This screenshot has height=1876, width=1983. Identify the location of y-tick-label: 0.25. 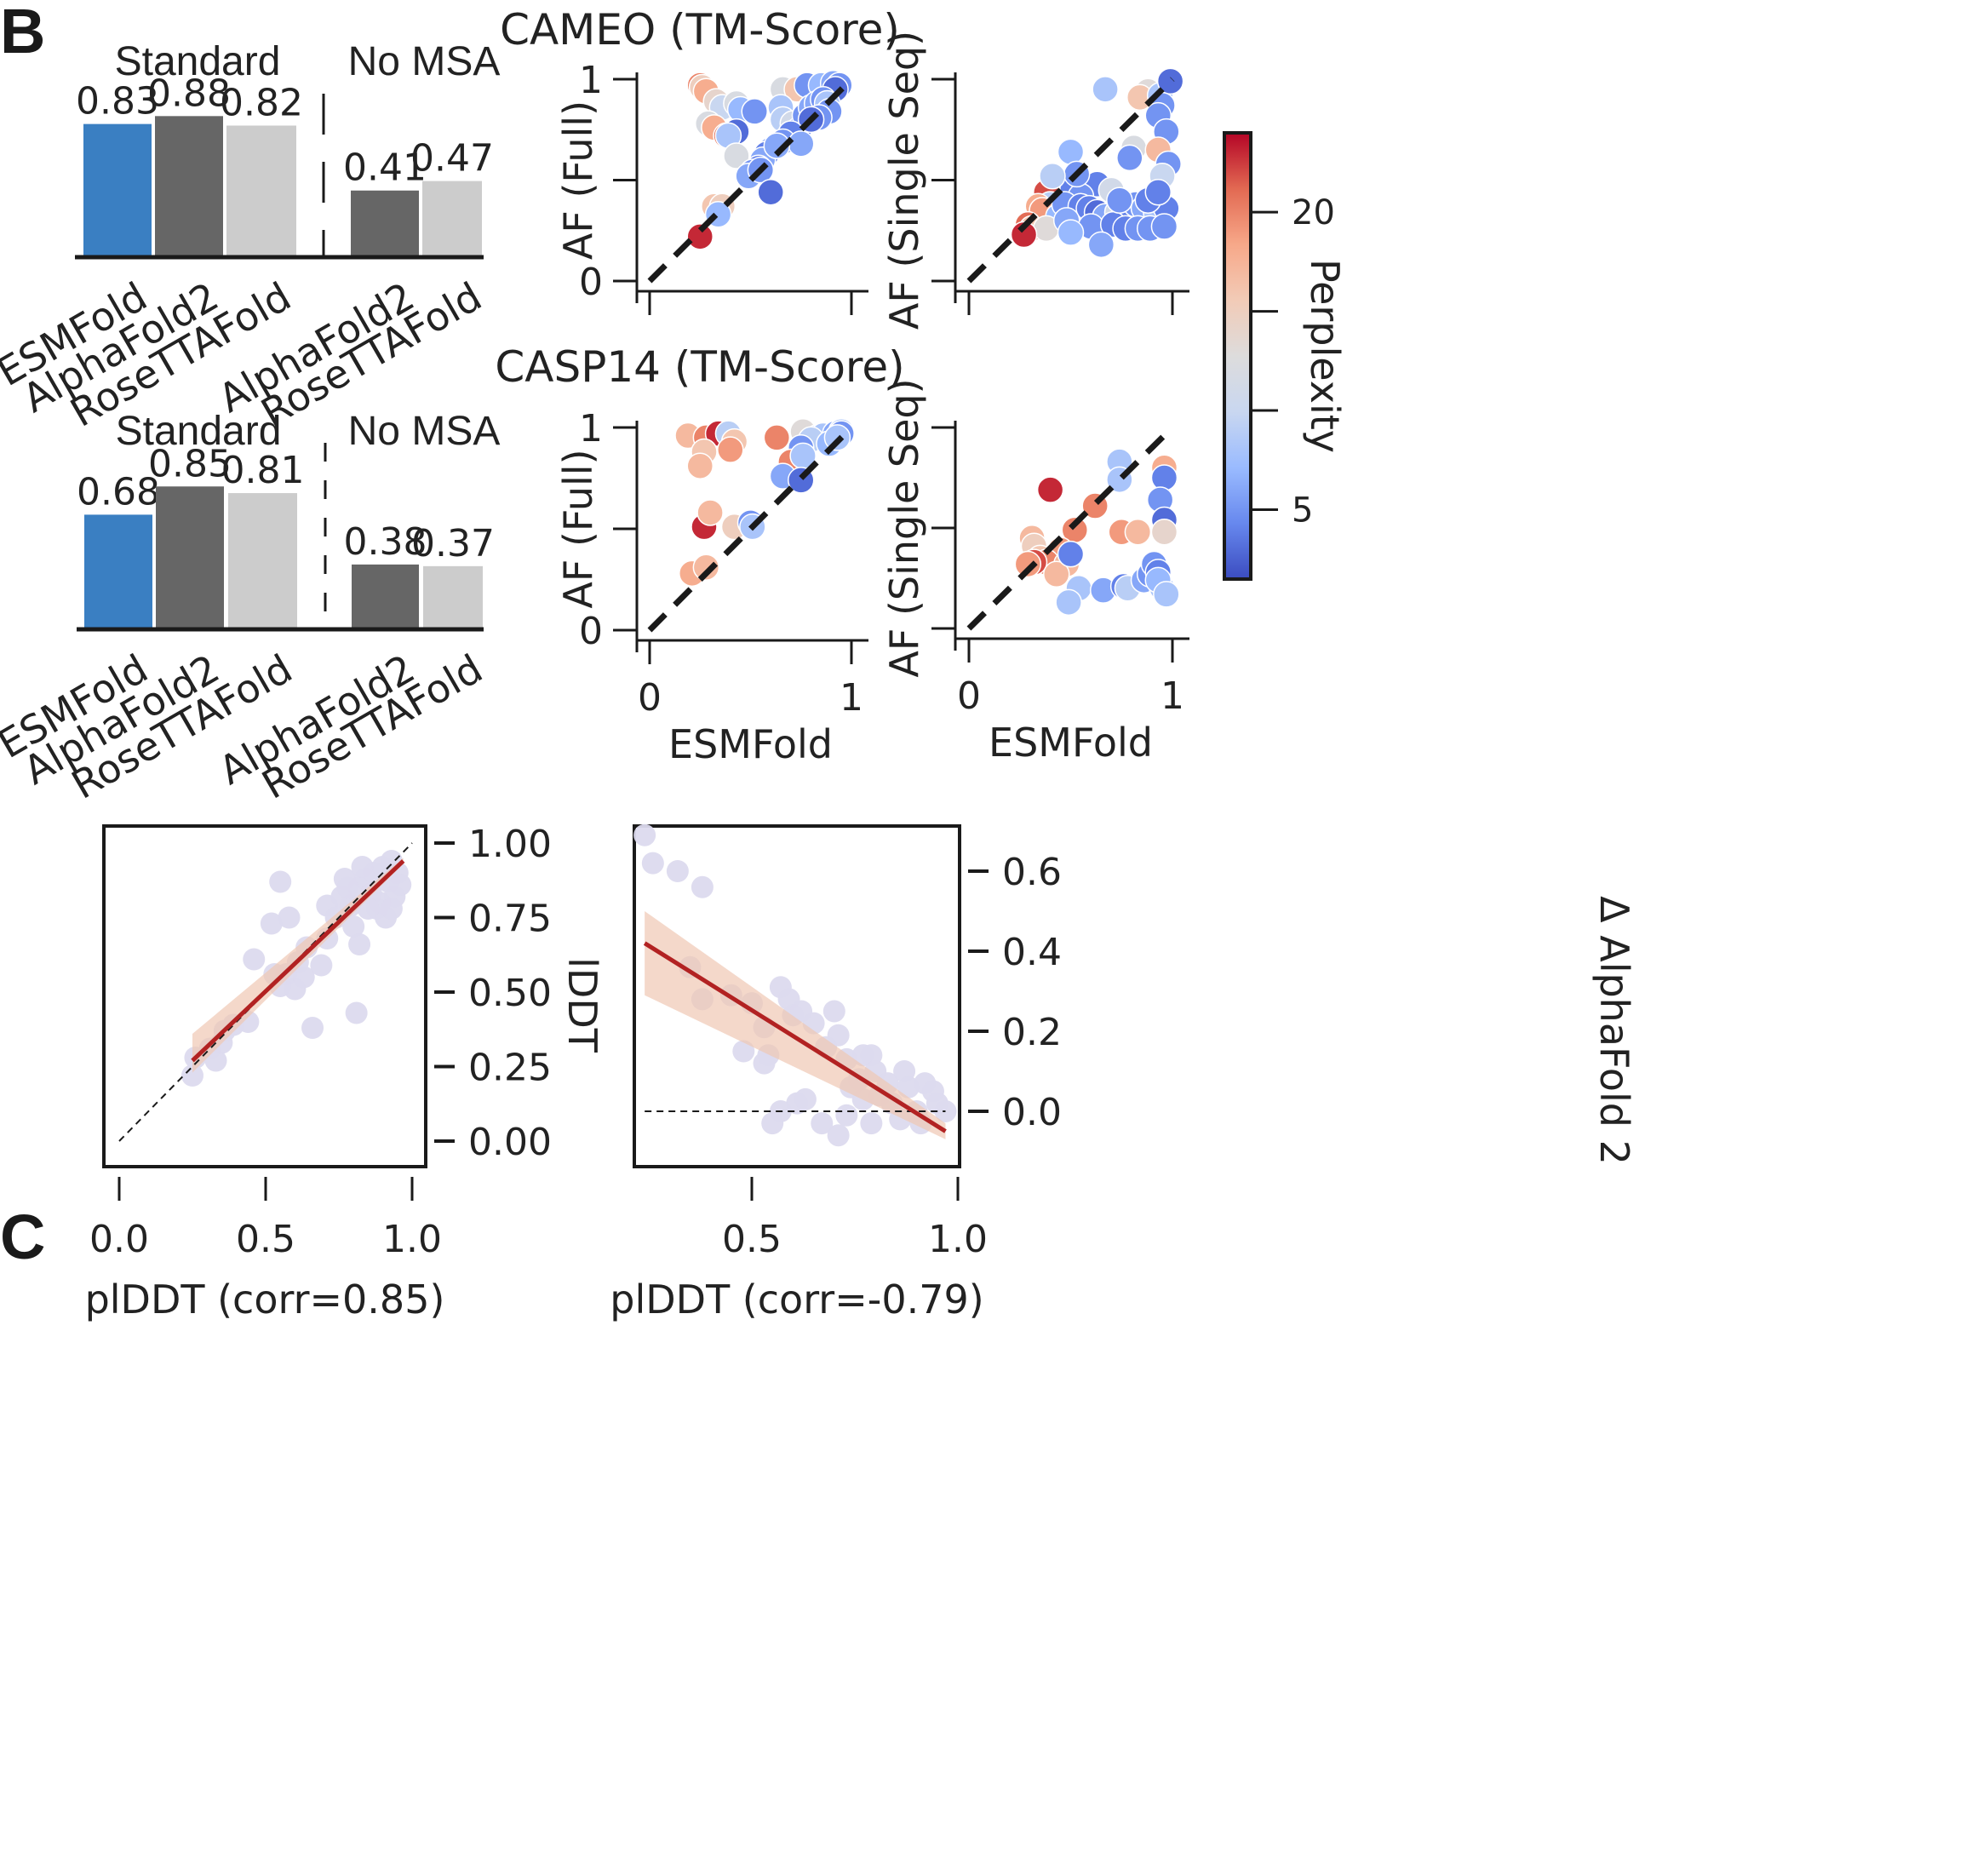
(510, 1068).